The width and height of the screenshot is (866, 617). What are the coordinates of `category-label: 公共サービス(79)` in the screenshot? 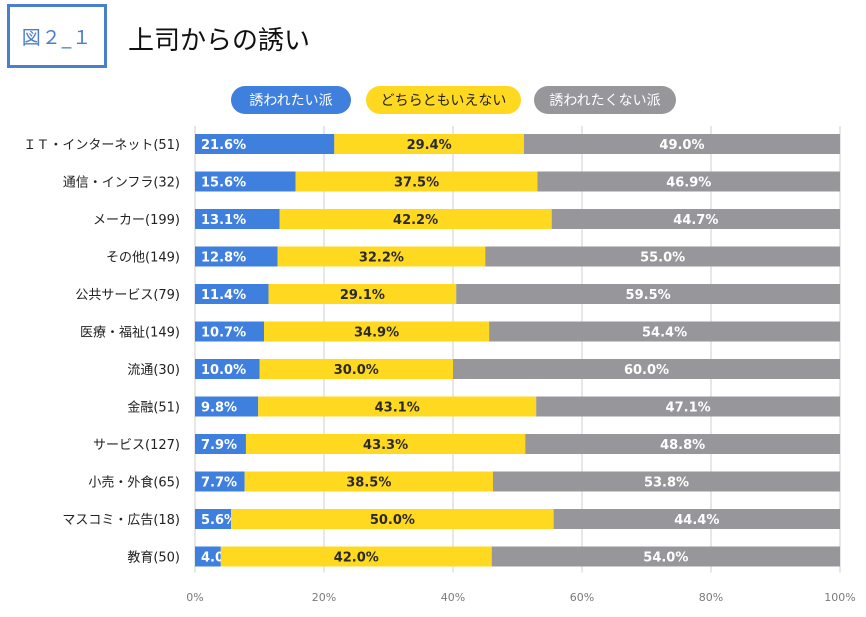 It's located at (127, 295).